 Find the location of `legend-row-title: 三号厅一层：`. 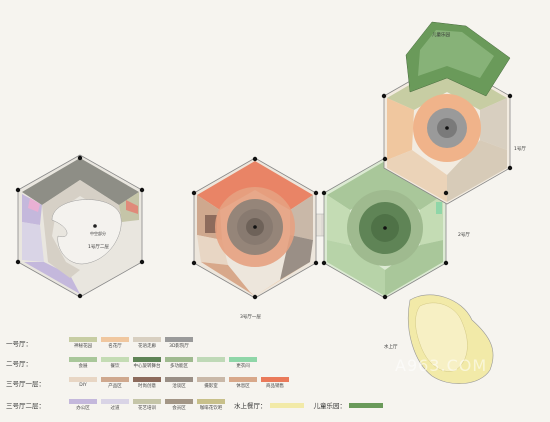

legend-row-title: 三号厅一层： is located at coordinates (25, 384).